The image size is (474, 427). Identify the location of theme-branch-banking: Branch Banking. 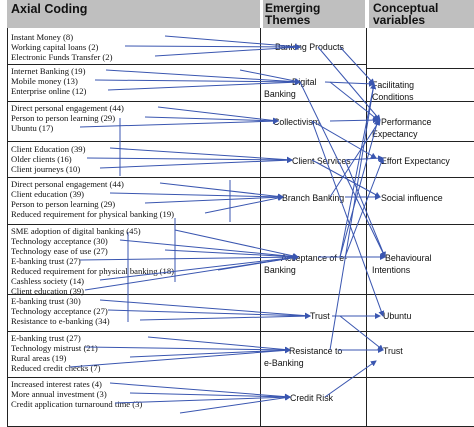
(313, 198).